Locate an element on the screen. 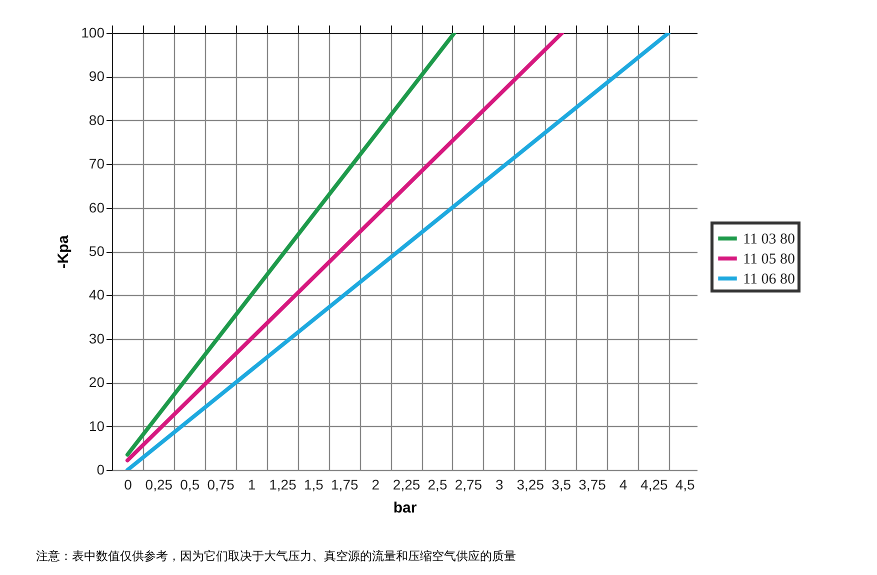 The height and width of the screenshot is (575, 877). legend-label: 11 03 80 is located at coordinates (769, 240).